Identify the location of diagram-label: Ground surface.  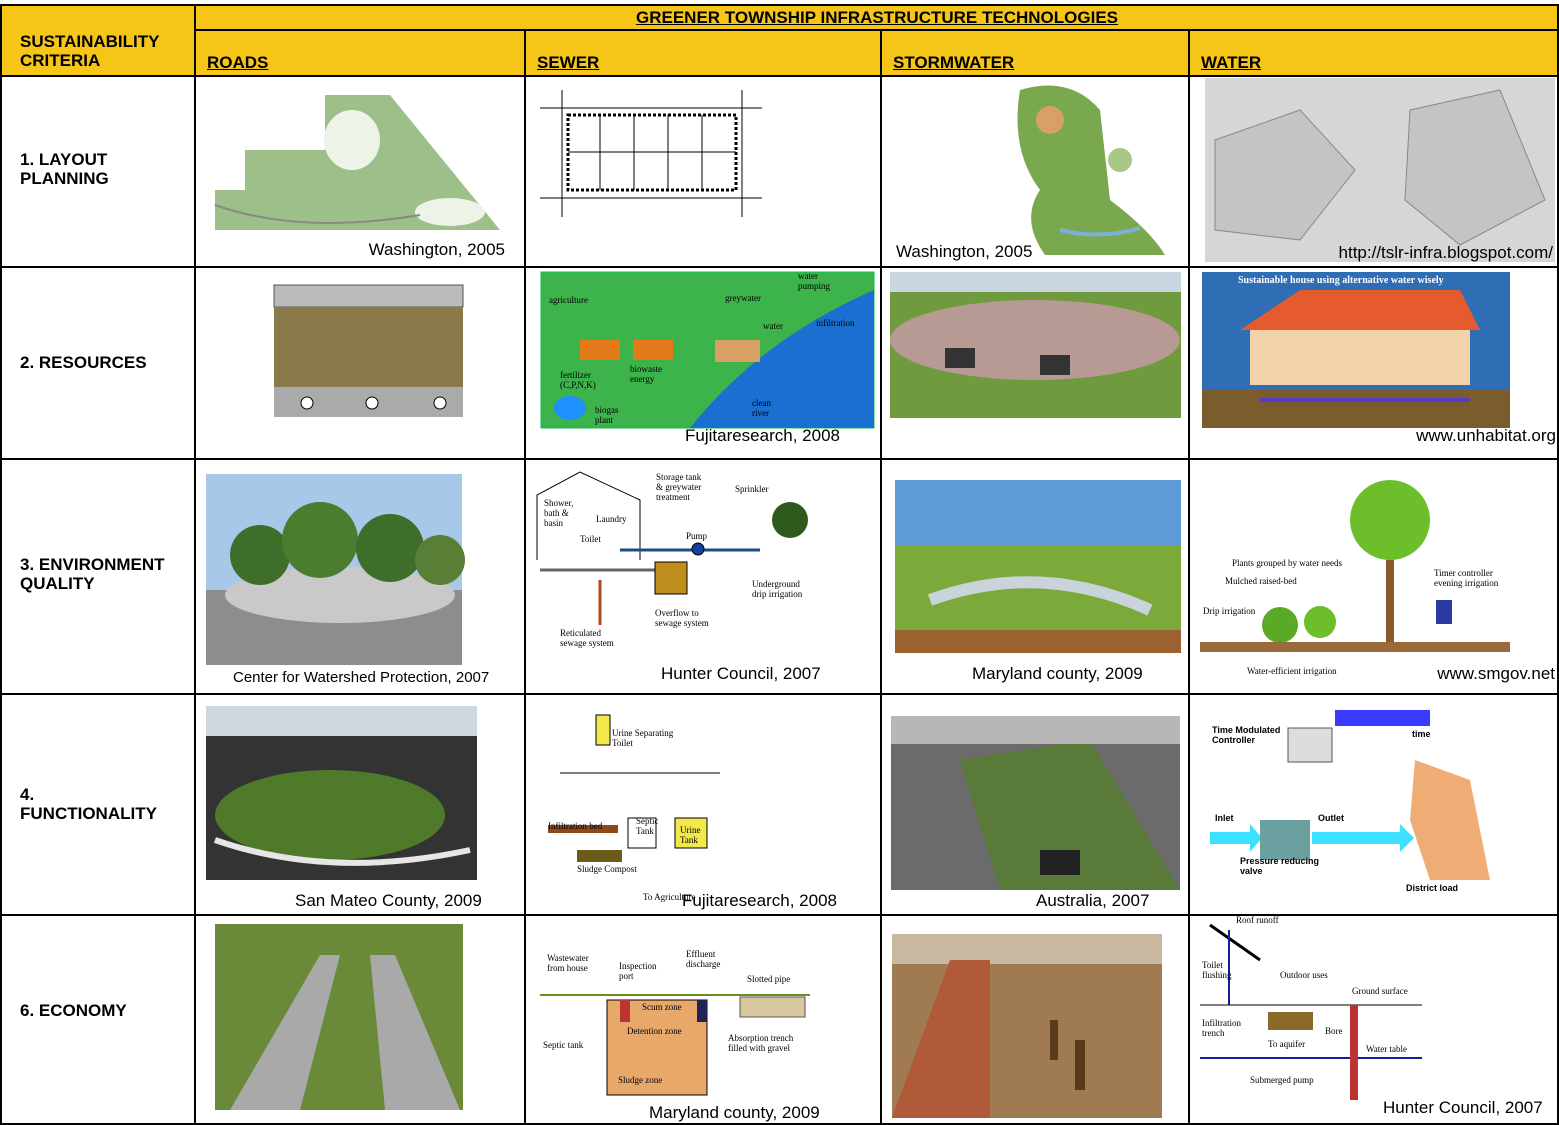
(1380, 991).